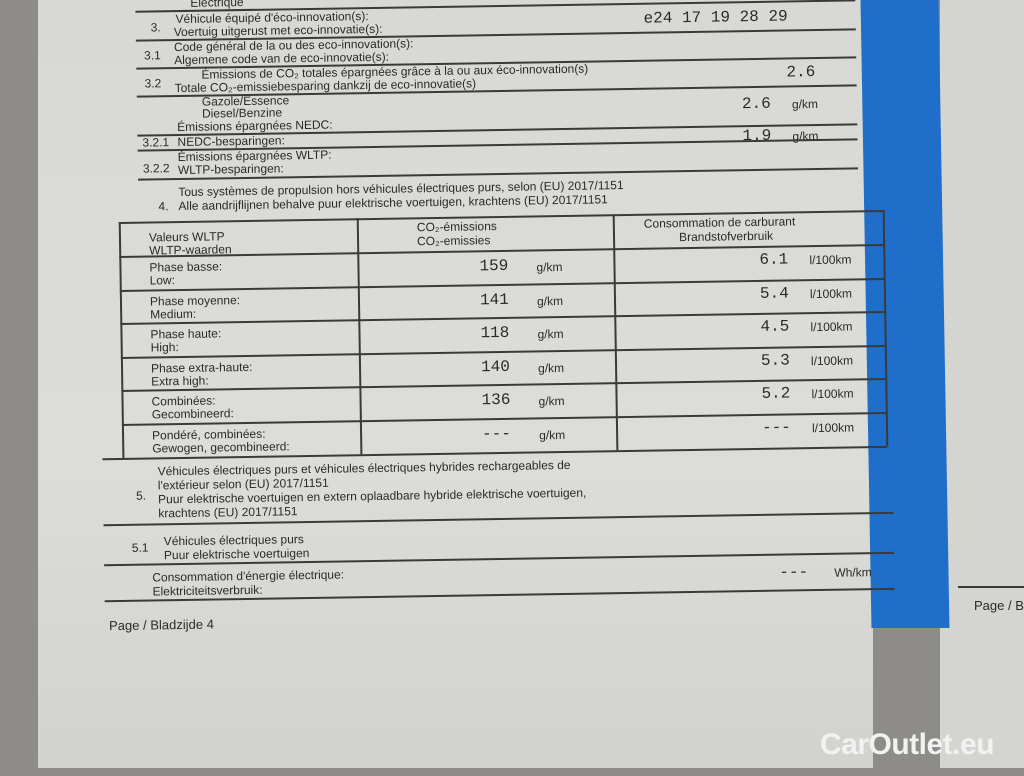 The height and width of the screenshot is (776, 1024). I want to click on header-fuel-fr: Consommation de carburant, so click(719, 222).